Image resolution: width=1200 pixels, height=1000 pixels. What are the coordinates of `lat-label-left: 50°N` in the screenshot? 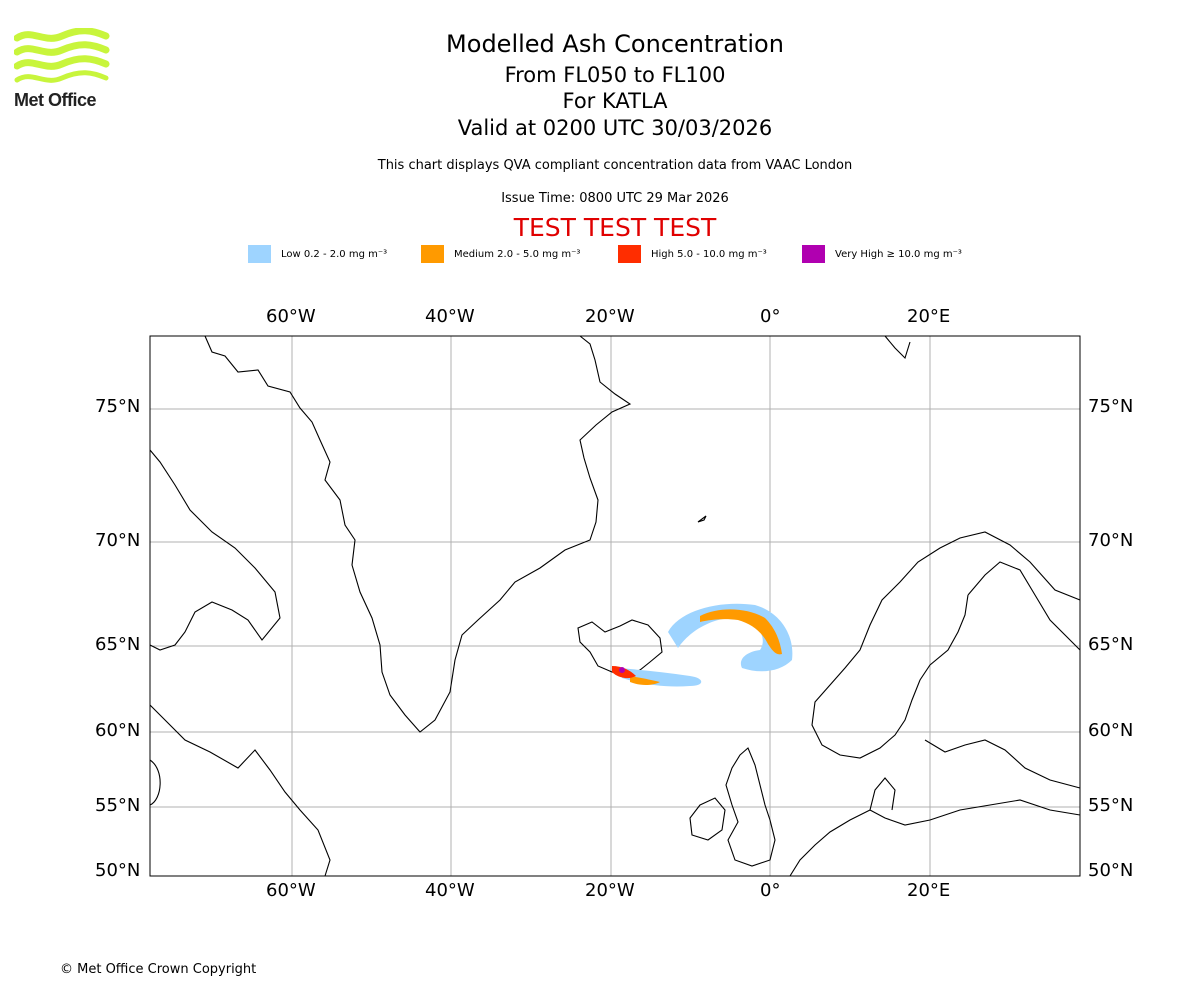 It's located at (118, 870).